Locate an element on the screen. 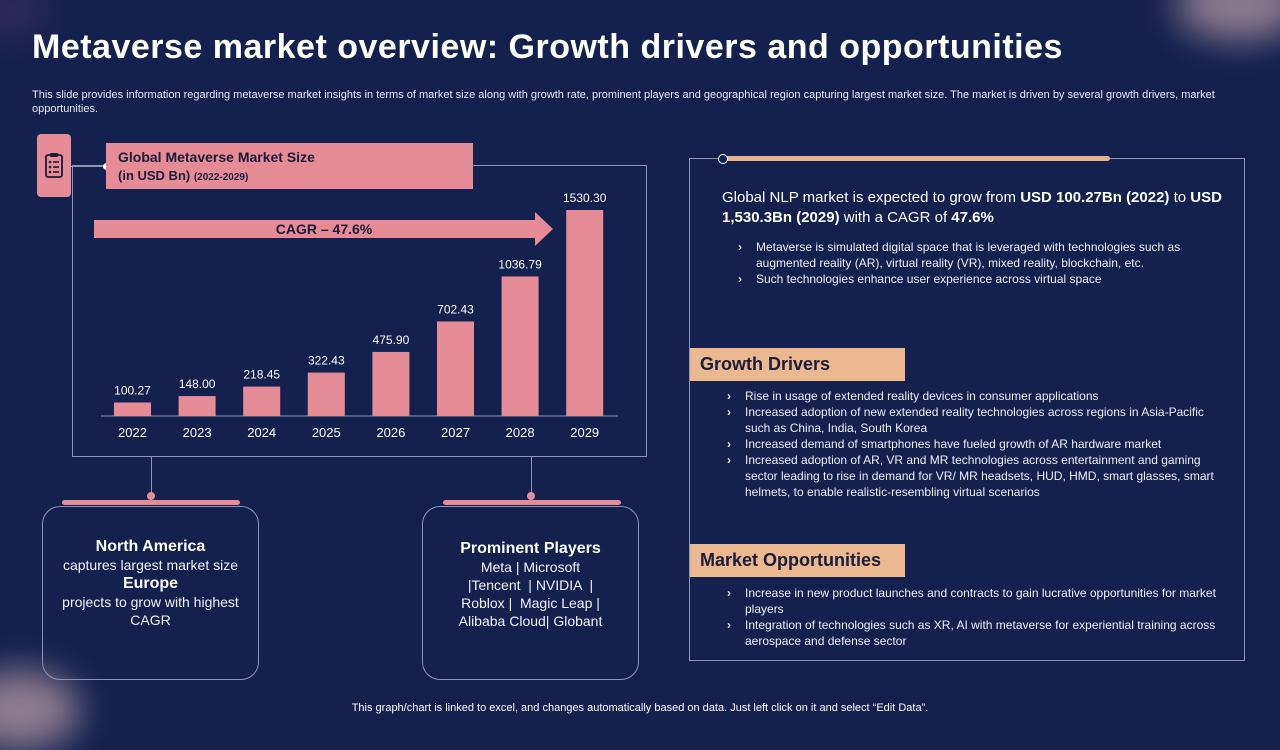  market-opportunities-heading: Market Opportunities is located at coordinates (797, 560).